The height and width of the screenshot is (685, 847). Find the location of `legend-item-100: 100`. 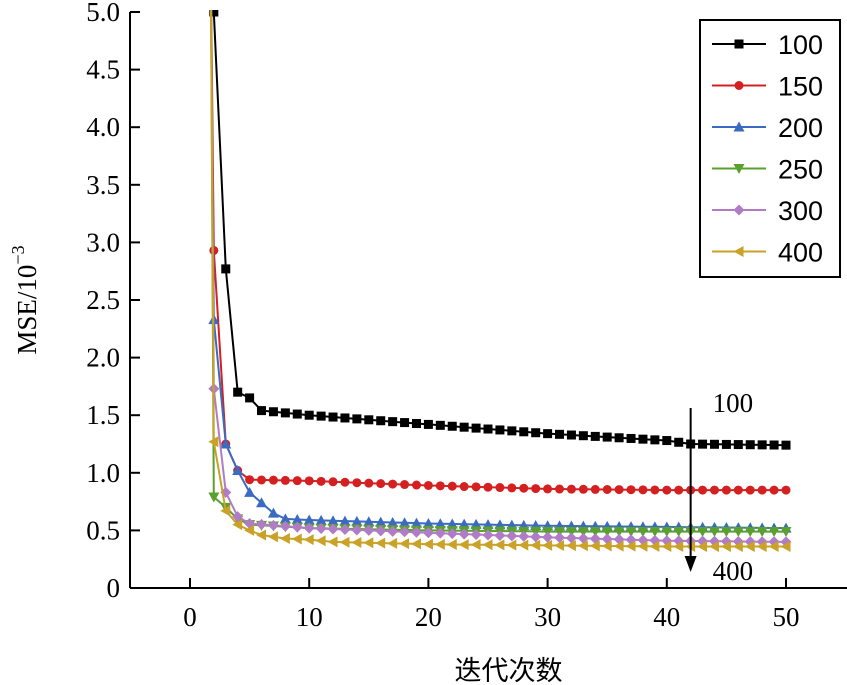

legend-item-100: 100 is located at coordinates (767, 45).